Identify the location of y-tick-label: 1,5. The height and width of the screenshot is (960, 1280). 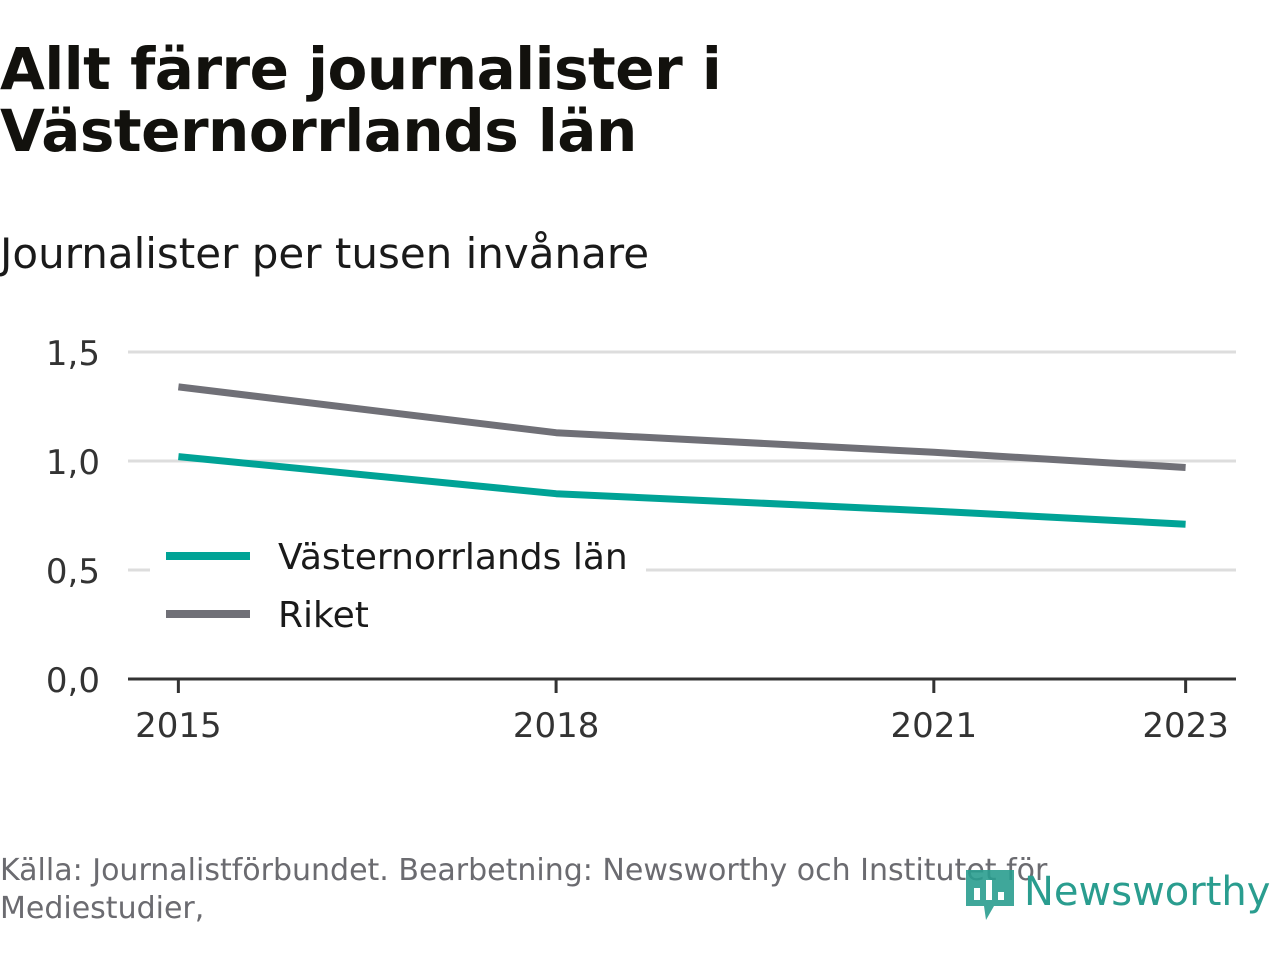
(73, 354).